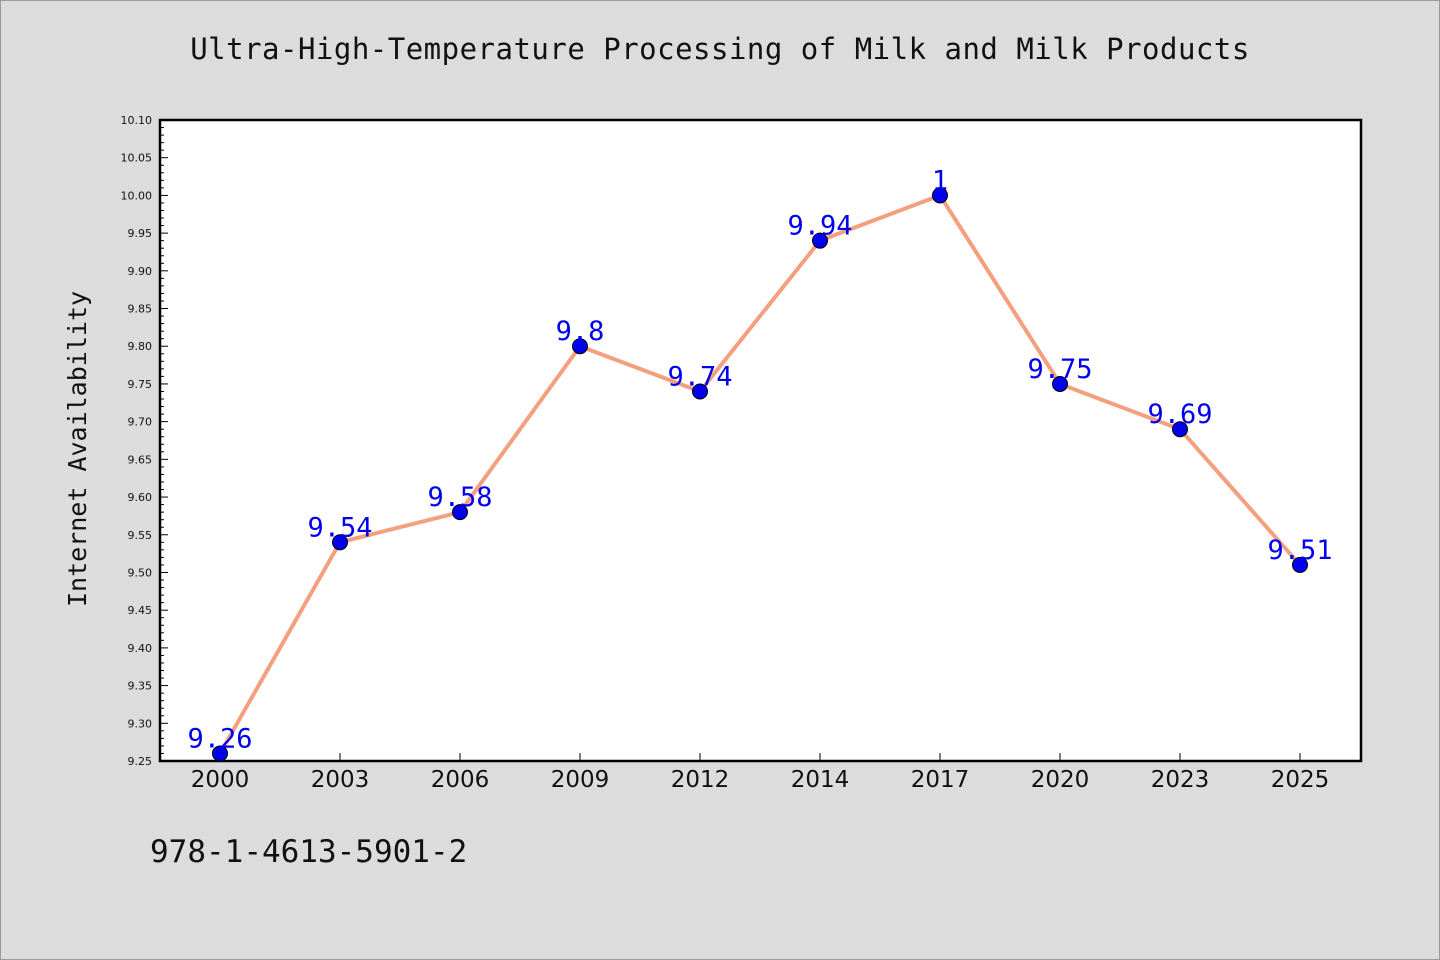 The width and height of the screenshot is (1440, 960). What do you see at coordinates (309, 852) in the screenshot?
I see `footer-code: 978-1-4613-5901-2` at bounding box center [309, 852].